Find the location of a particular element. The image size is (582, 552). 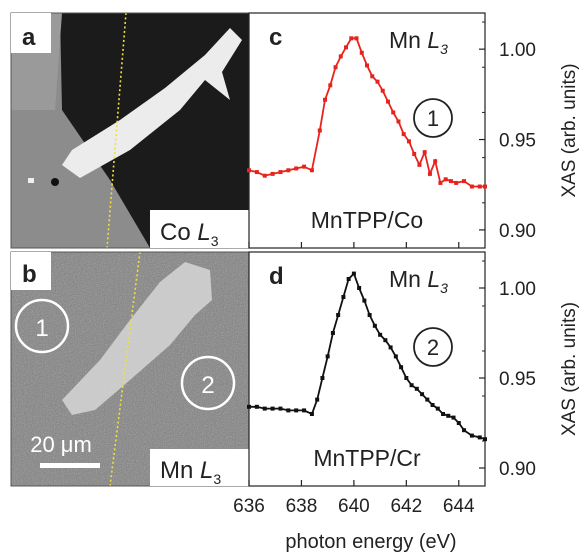

panel-a-label-box is located at coordinates (199, 229).